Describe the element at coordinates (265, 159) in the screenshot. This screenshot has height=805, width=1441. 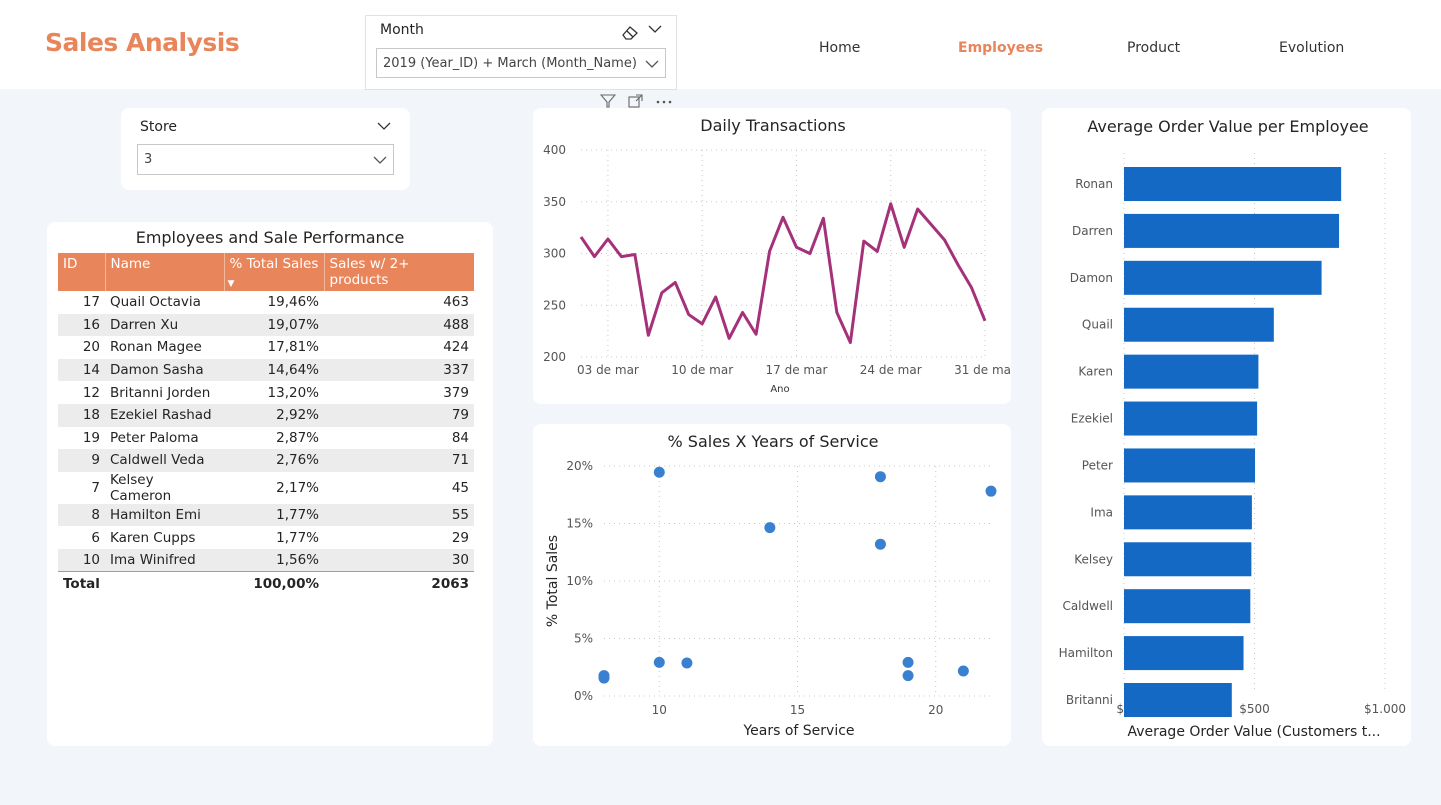
I see `store-dropdown: 3` at that location.